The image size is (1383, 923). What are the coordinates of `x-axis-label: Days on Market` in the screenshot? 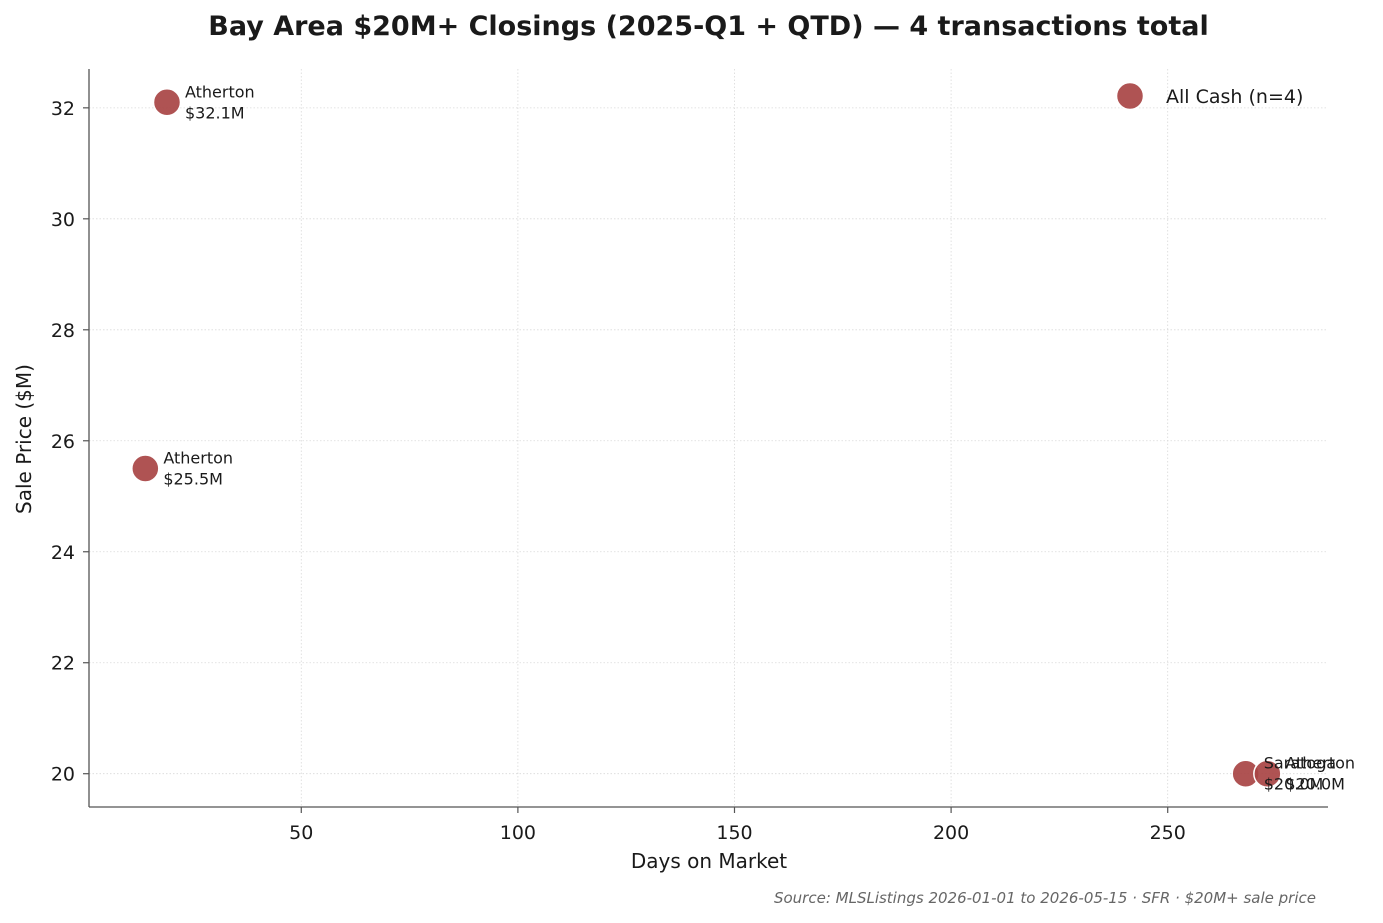 It's located at (709, 861).